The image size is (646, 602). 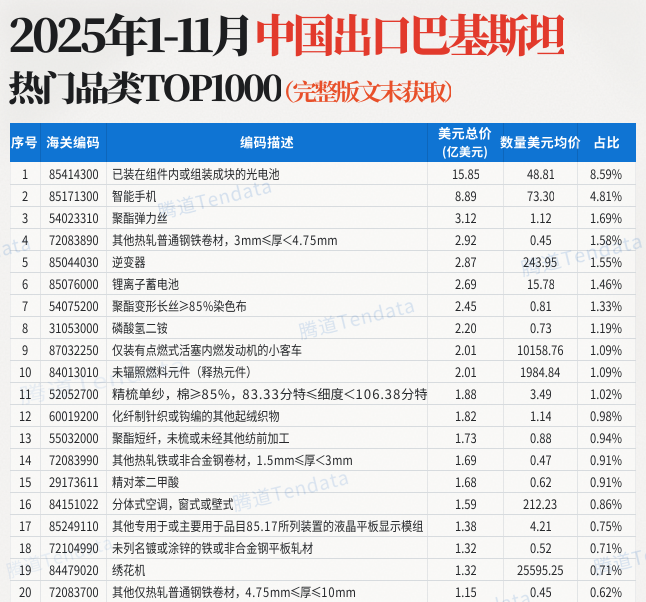 What do you see at coordinates (266, 481) in the screenshot?
I see `cell-description: 精对苯二甲酸` at bounding box center [266, 481].